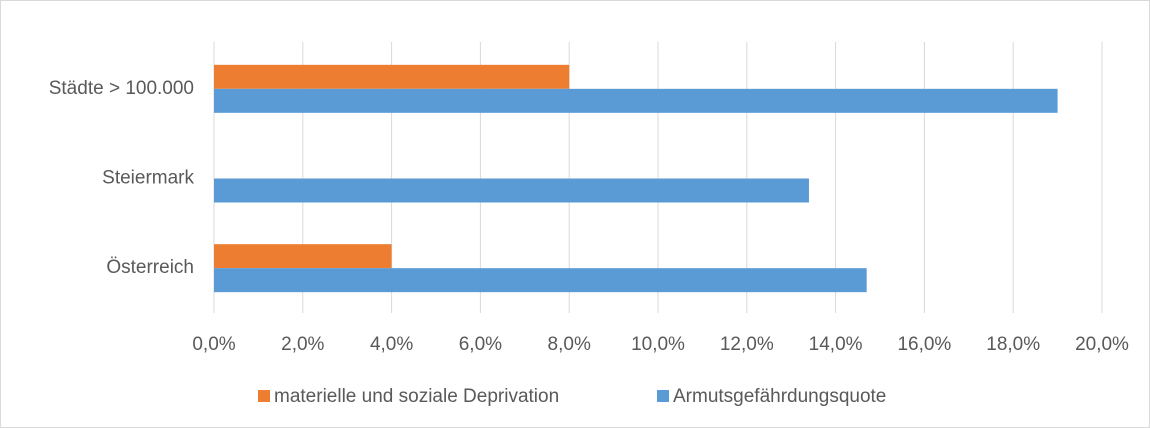 Image resolution: width=1150 pixels, height=428 pixels. I want to click on x-tick-label: 12,0%, so click(747, 344).